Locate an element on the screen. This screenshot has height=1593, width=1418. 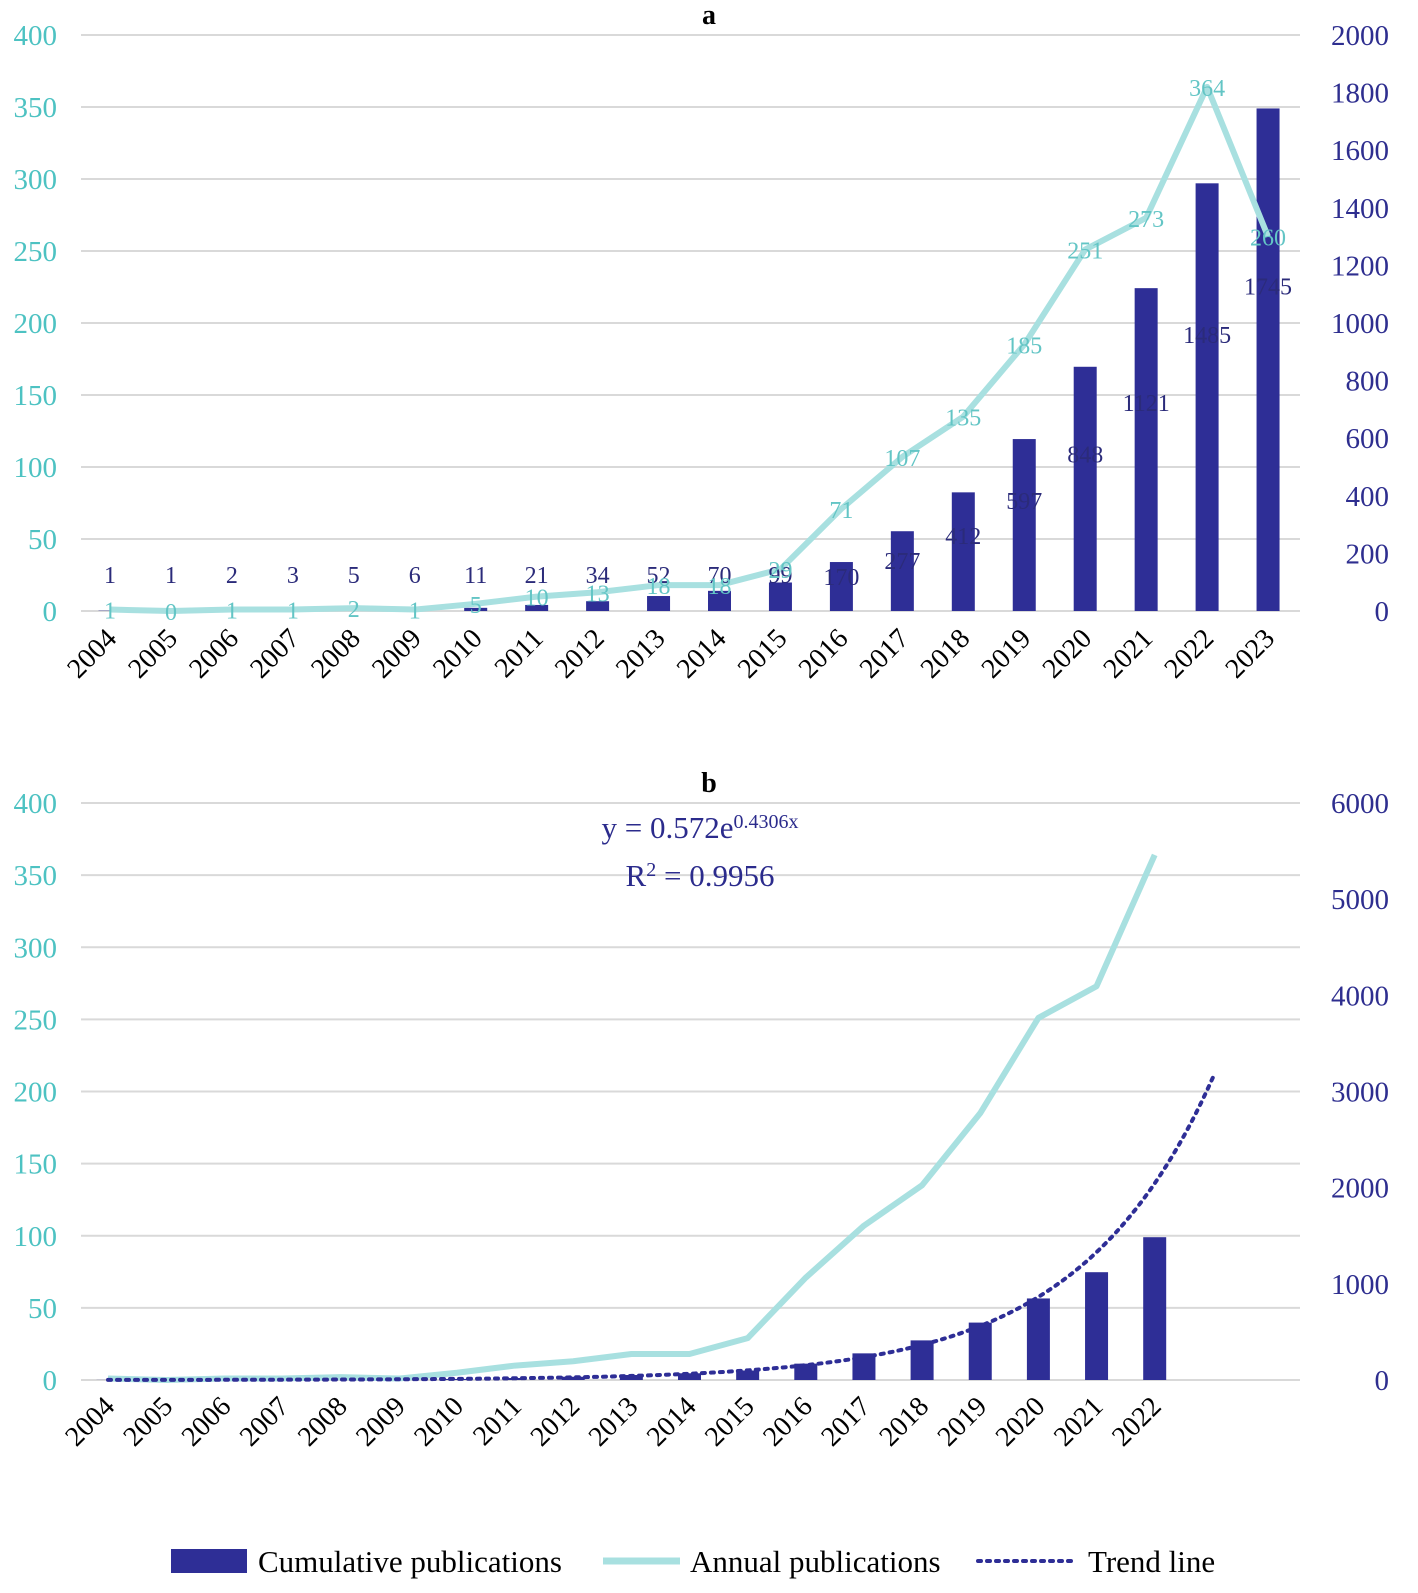
cumulative-value-label: 170 is located at coordinates (841, 578).